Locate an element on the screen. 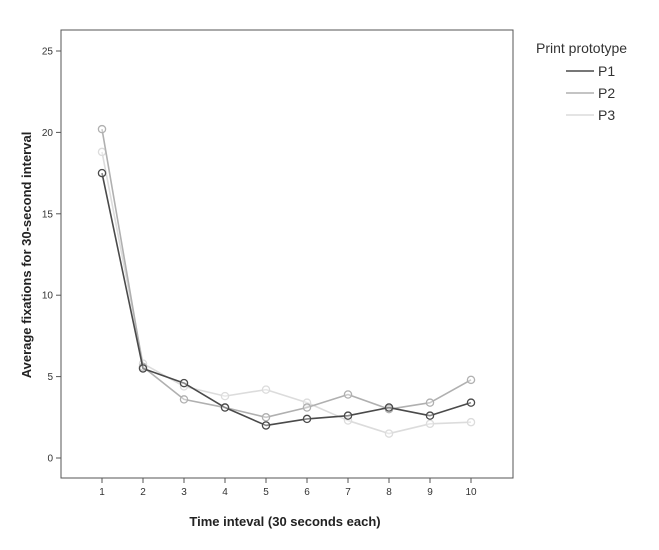 The height and width of the screenshot is (550, 659). legend-title: Print prototype is located at coordinates (581, 48).